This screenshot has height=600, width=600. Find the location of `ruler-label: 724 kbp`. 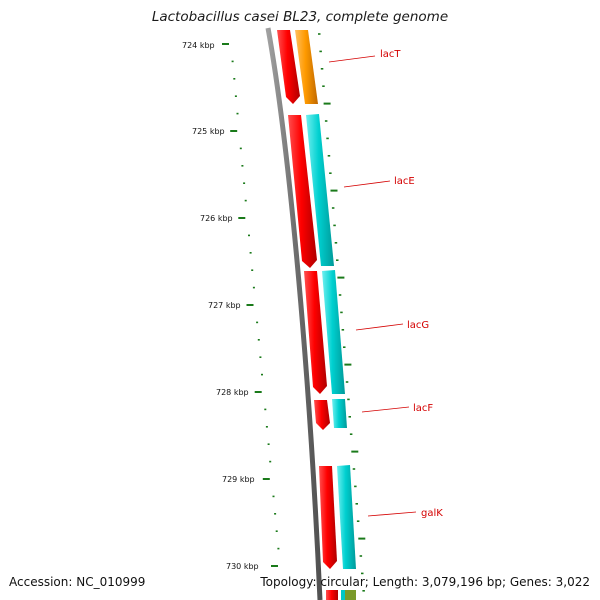

ruler-label: 724 kbp is located at coordinates (198, 45).